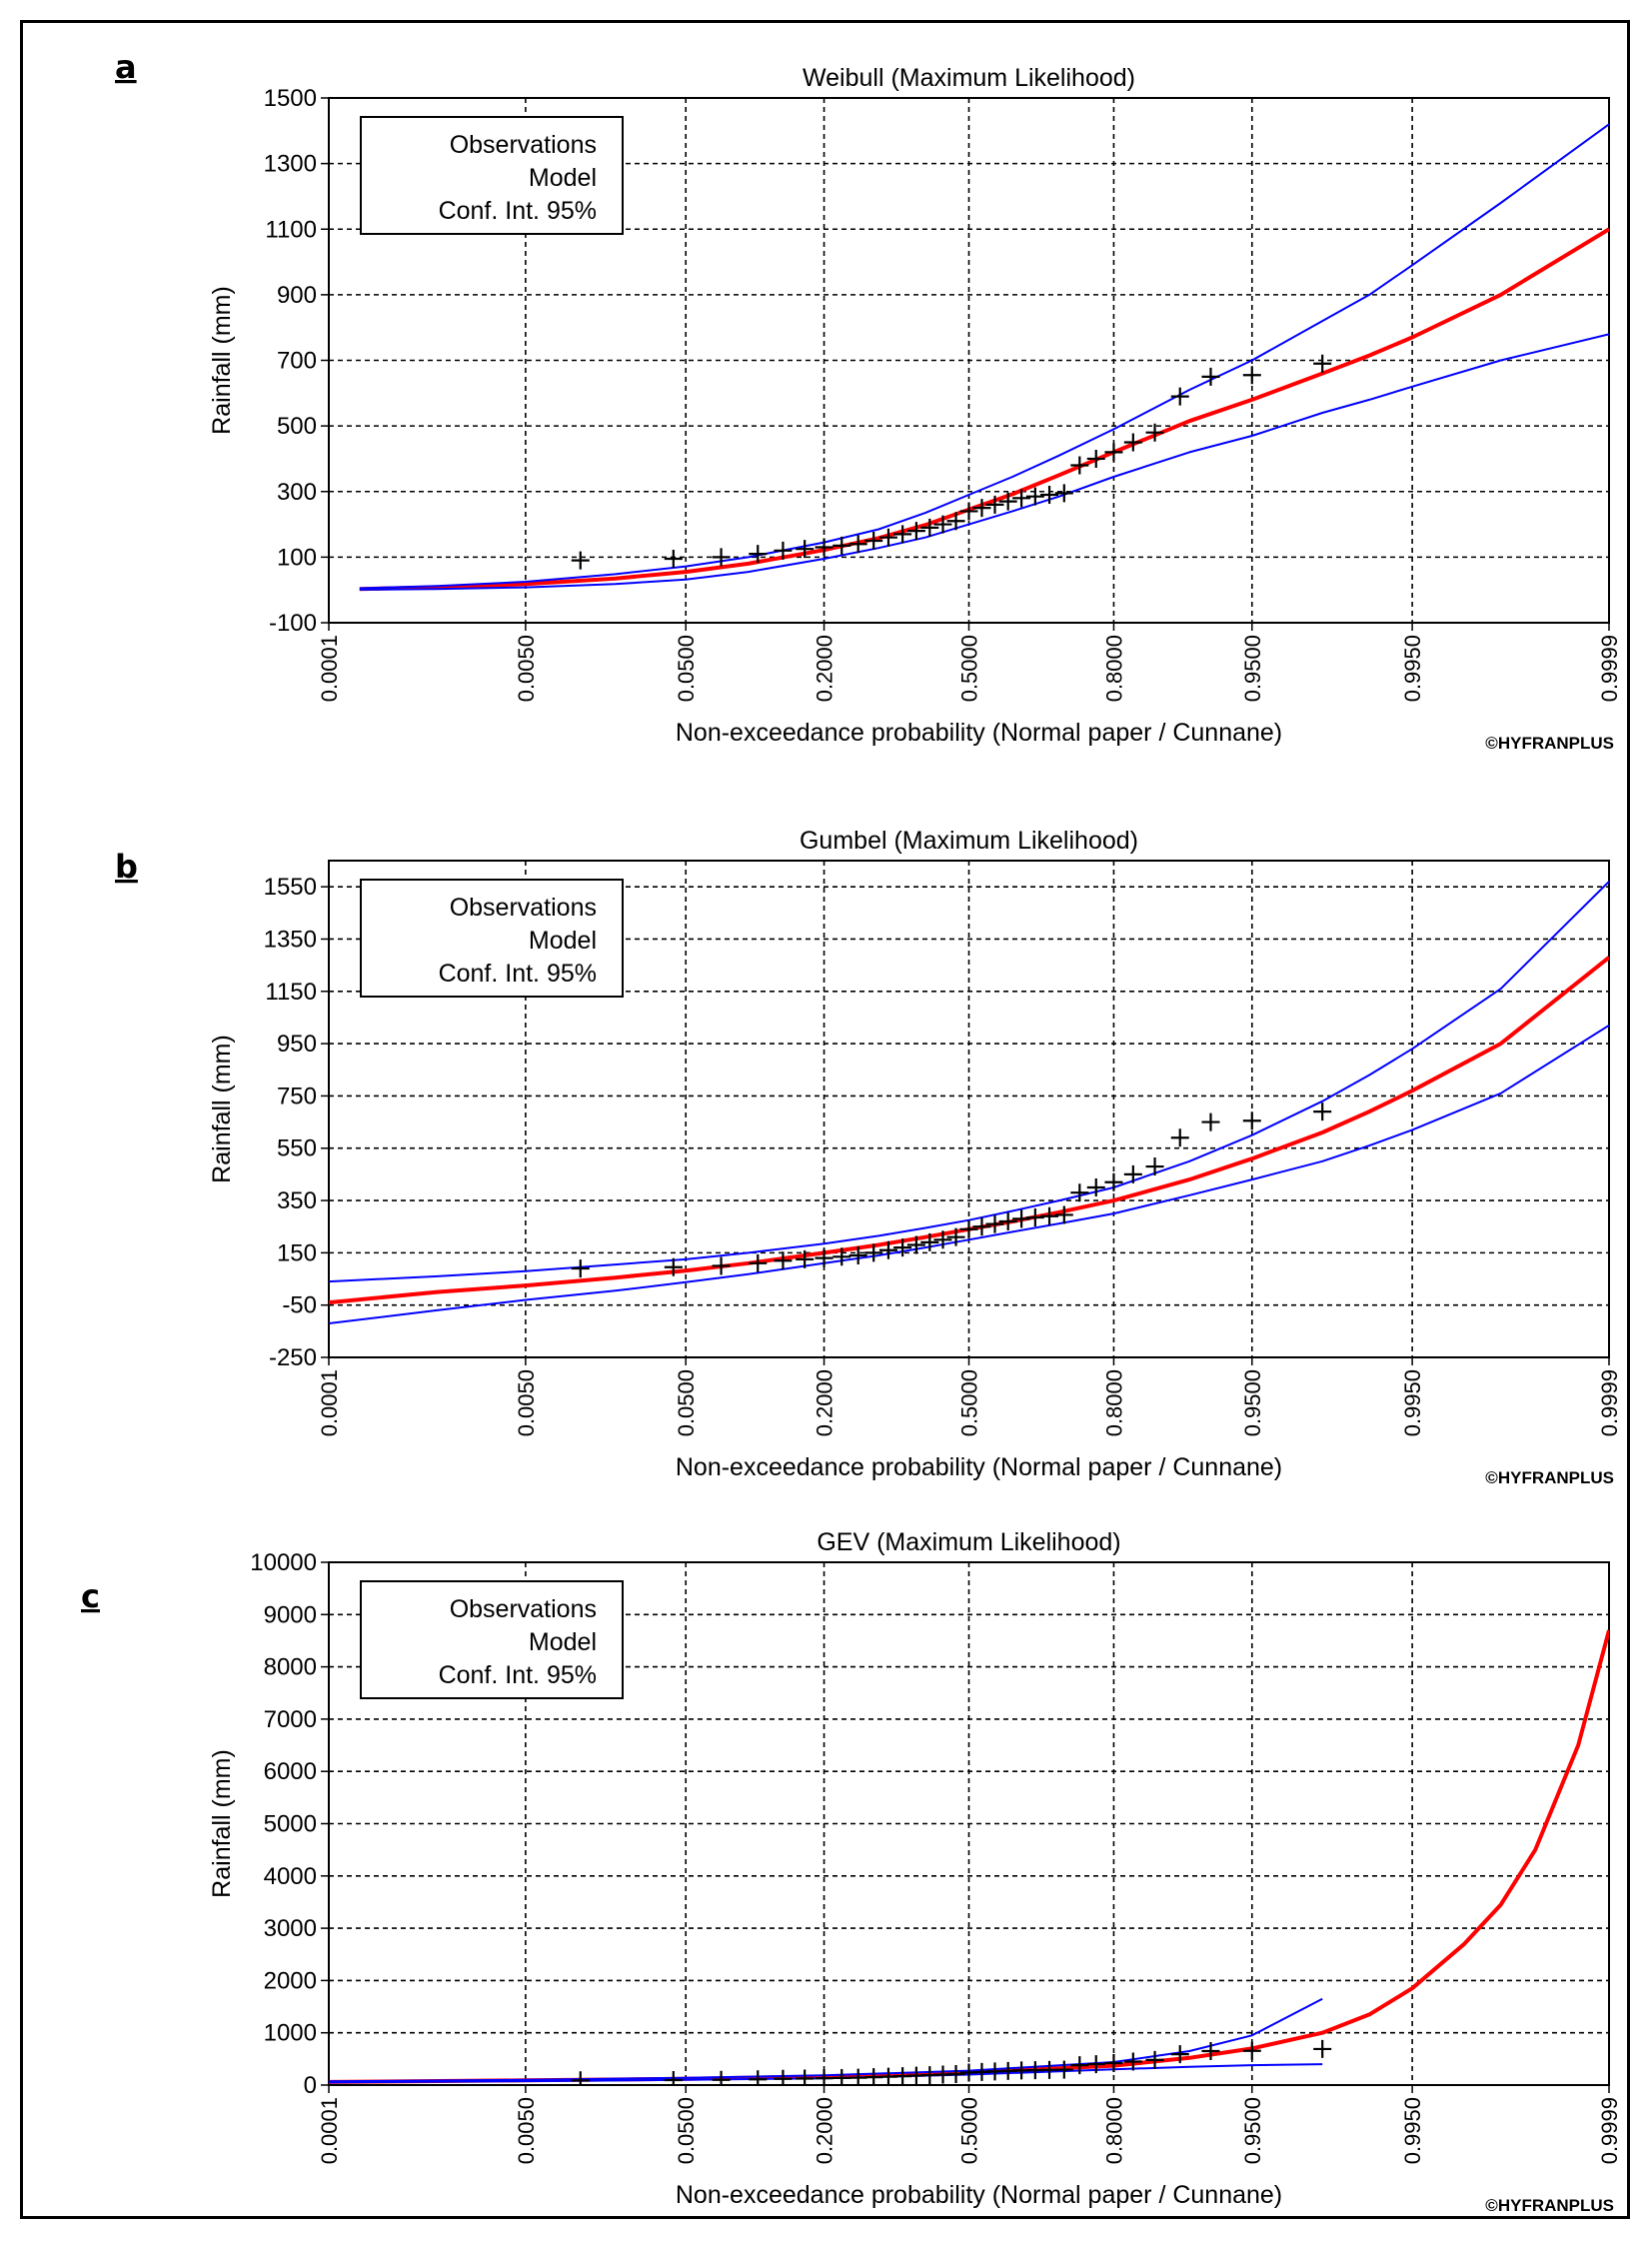  I want to click on y-tick-label: 550, so click(297, 1149).